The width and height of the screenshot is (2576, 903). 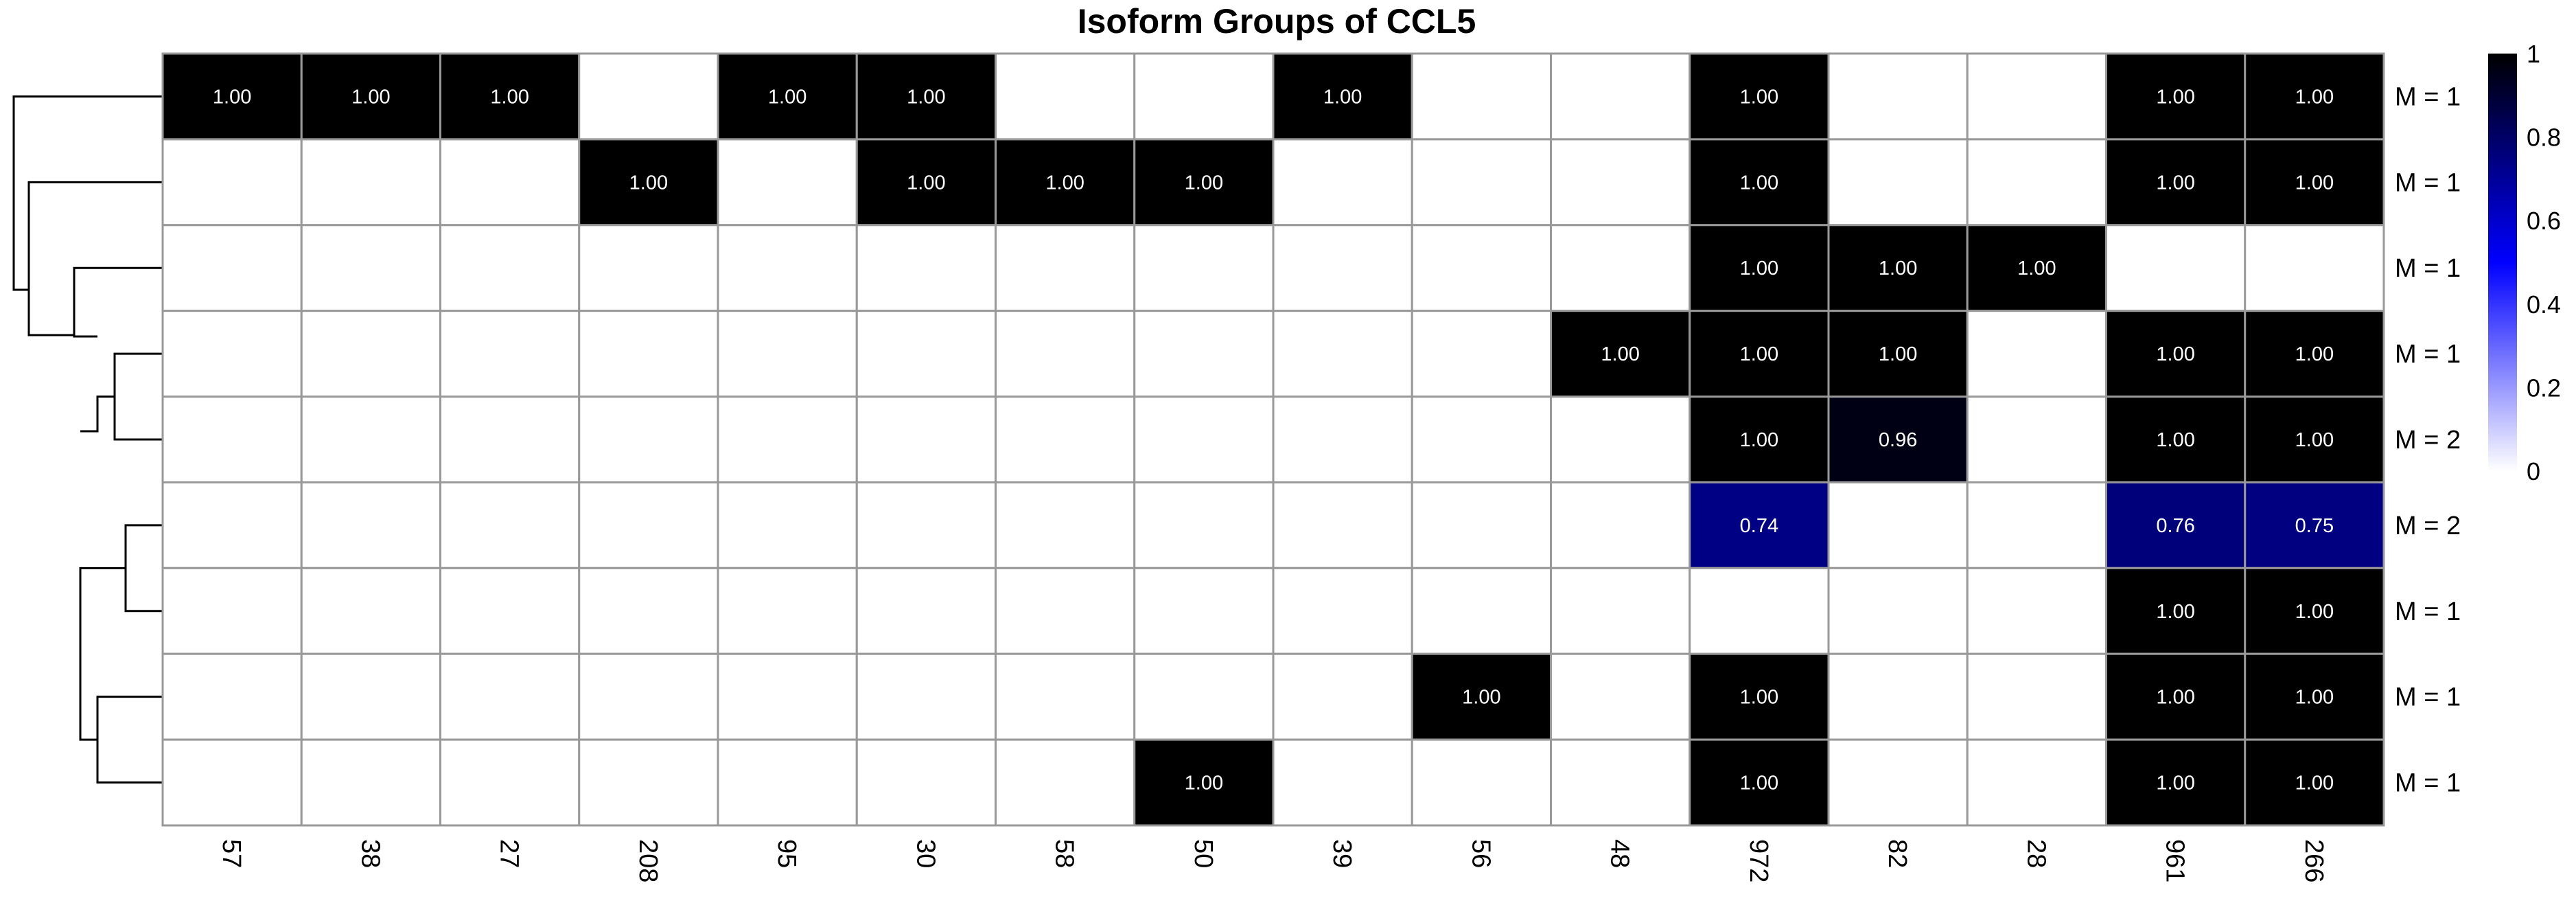 What do you see at coordinates (370, 853) in the screenshot?
I see `column-label: 38` at bounding box center [370, 853].